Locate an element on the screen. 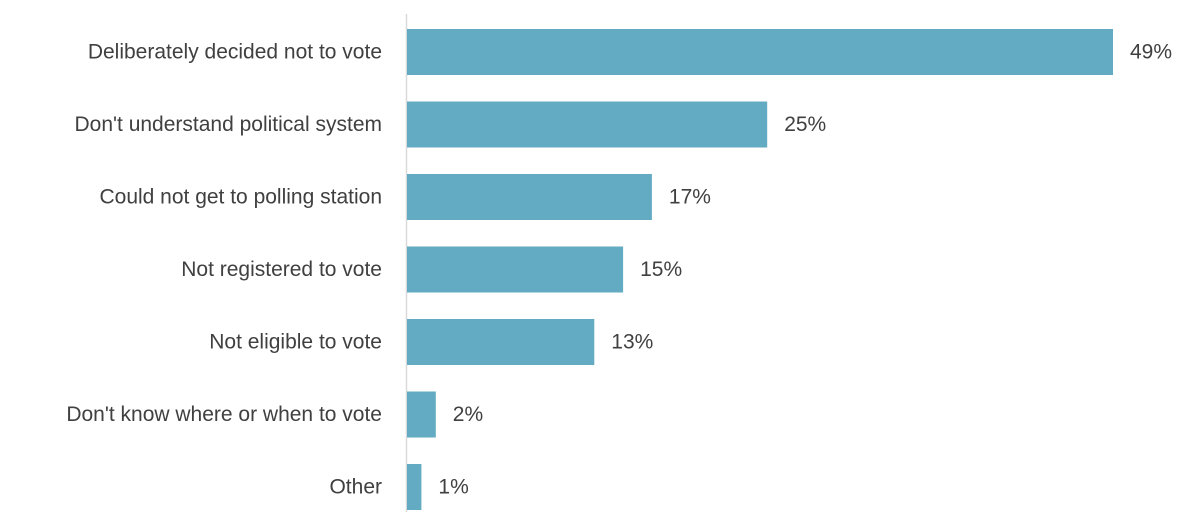 The height and width of the screenshot is (512, 1177). category-label: Don't understand political system is located at coordinates (229, 124).